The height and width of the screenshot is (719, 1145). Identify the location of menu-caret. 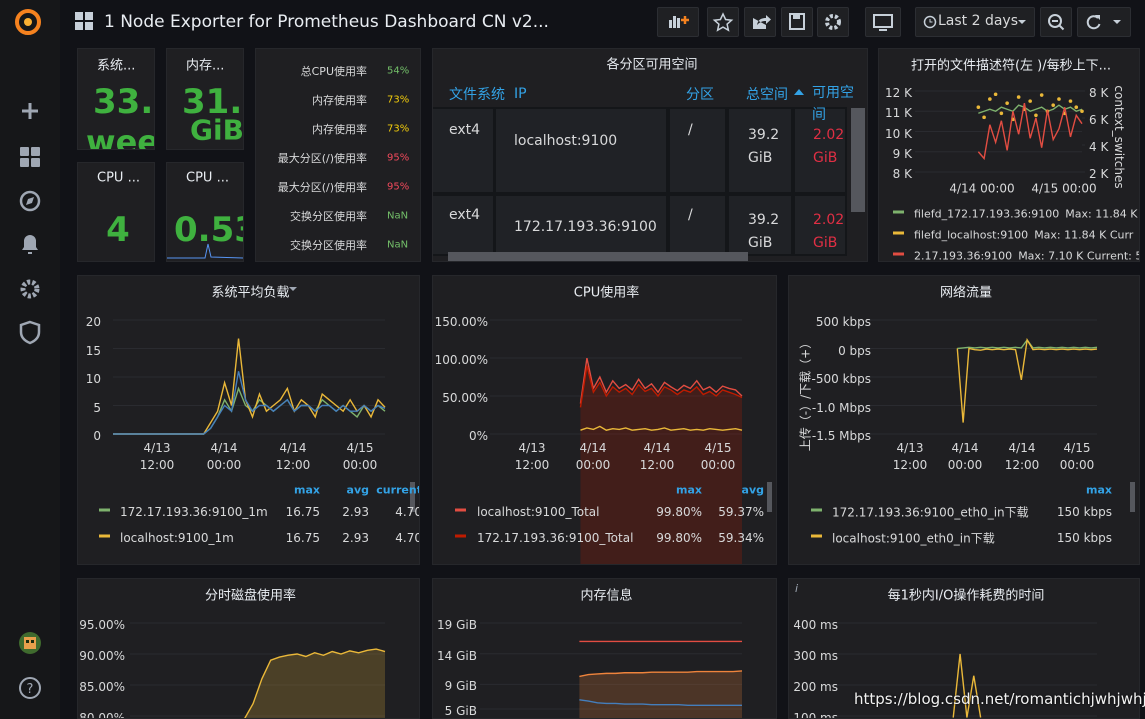
(293, 289).